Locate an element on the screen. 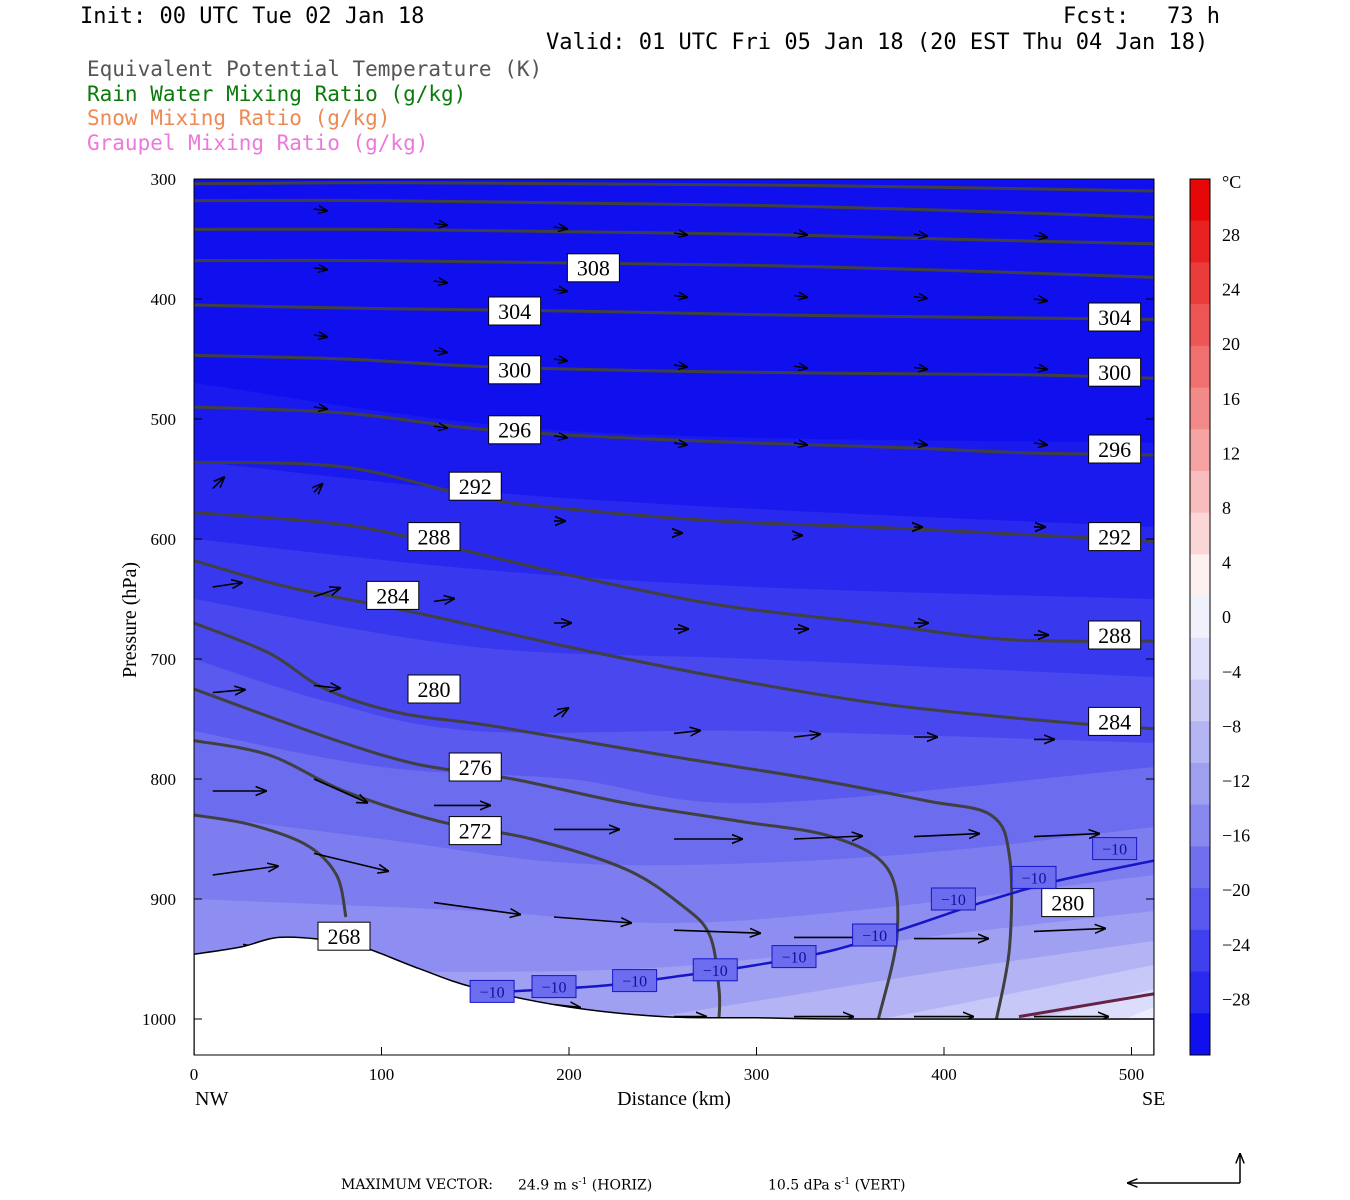 The image size is (1350, 1200). max-vector-vert: 10.5 dPa s-1 (VERT) is located at coordinates (837, 1185).